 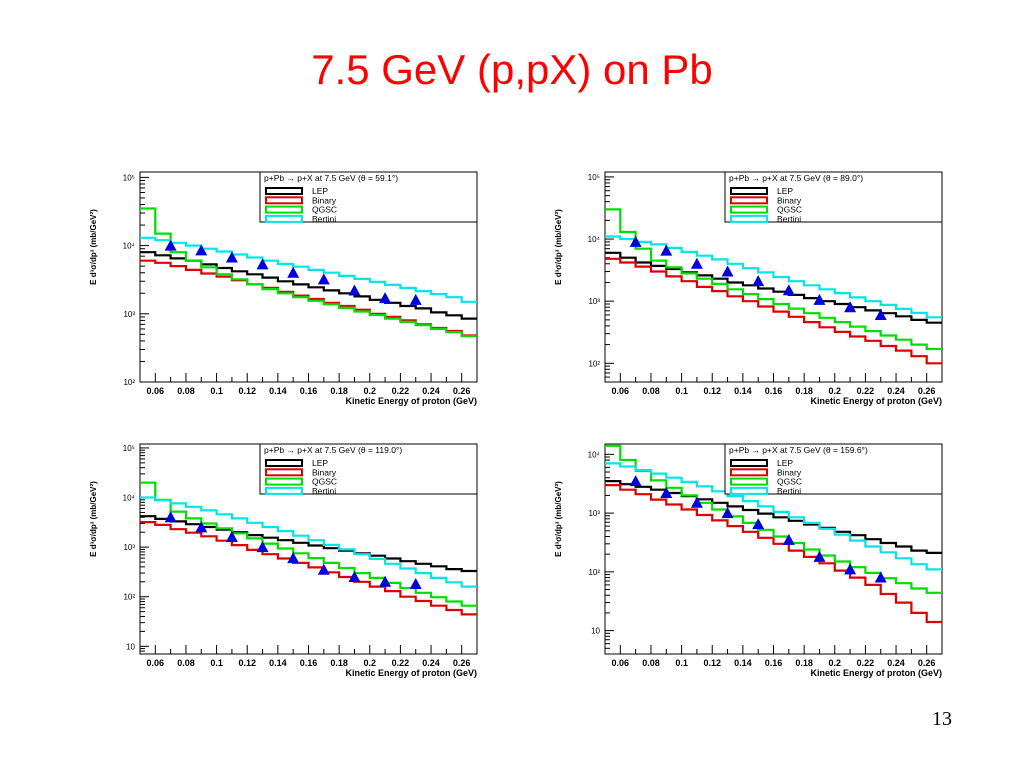 I want to click on legend-title: p+Pb → p+X at 7.5 GeV (θ = 89.0°), so click(x=796, y=178).